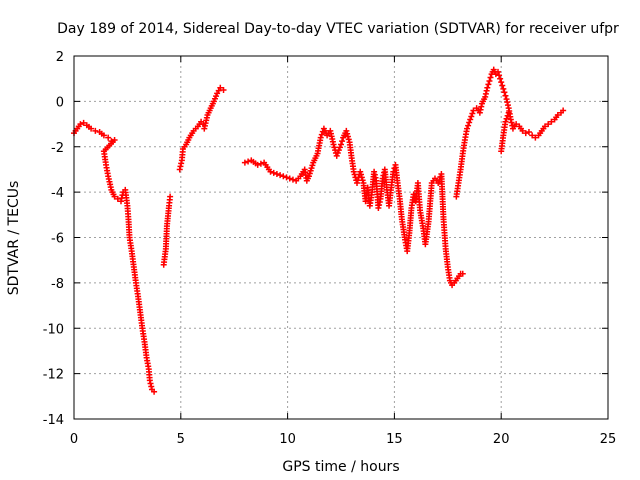  Describe the element at coordinates (53, 420) in the screenshot. I see `y-tick-label: -14` at that location.